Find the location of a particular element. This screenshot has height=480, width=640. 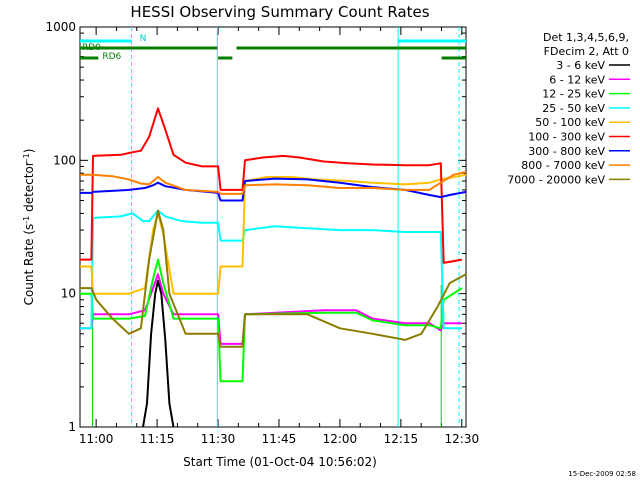

mode-bar-label-rd6: RD6 is located at coordinates (111, 57).